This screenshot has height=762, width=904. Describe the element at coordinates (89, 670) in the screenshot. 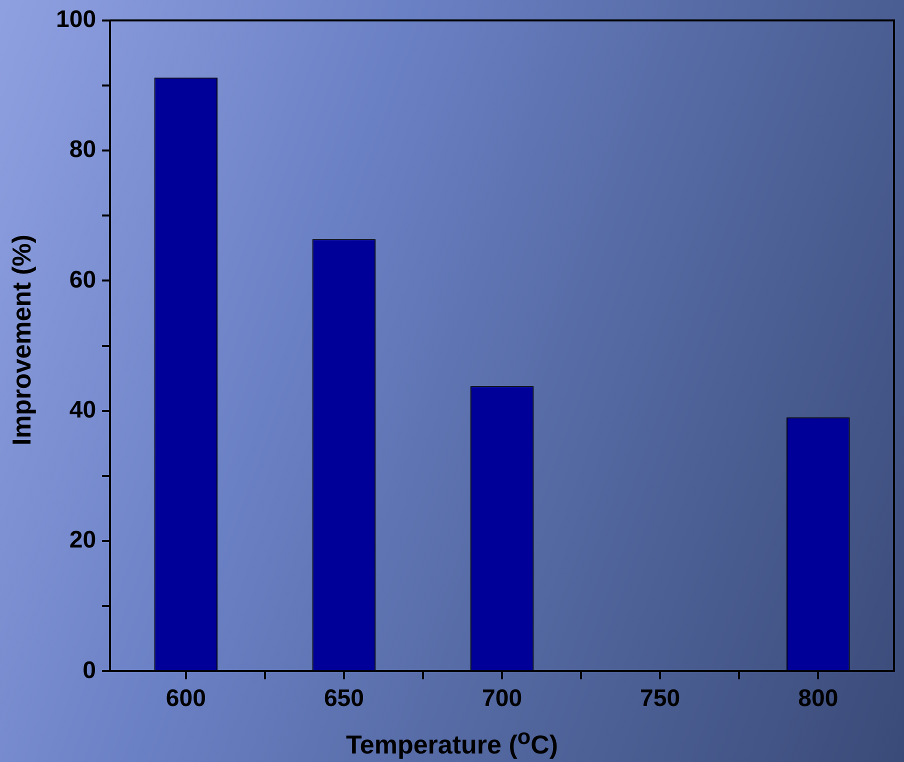

I see `y-tick-label: 0` at that location.